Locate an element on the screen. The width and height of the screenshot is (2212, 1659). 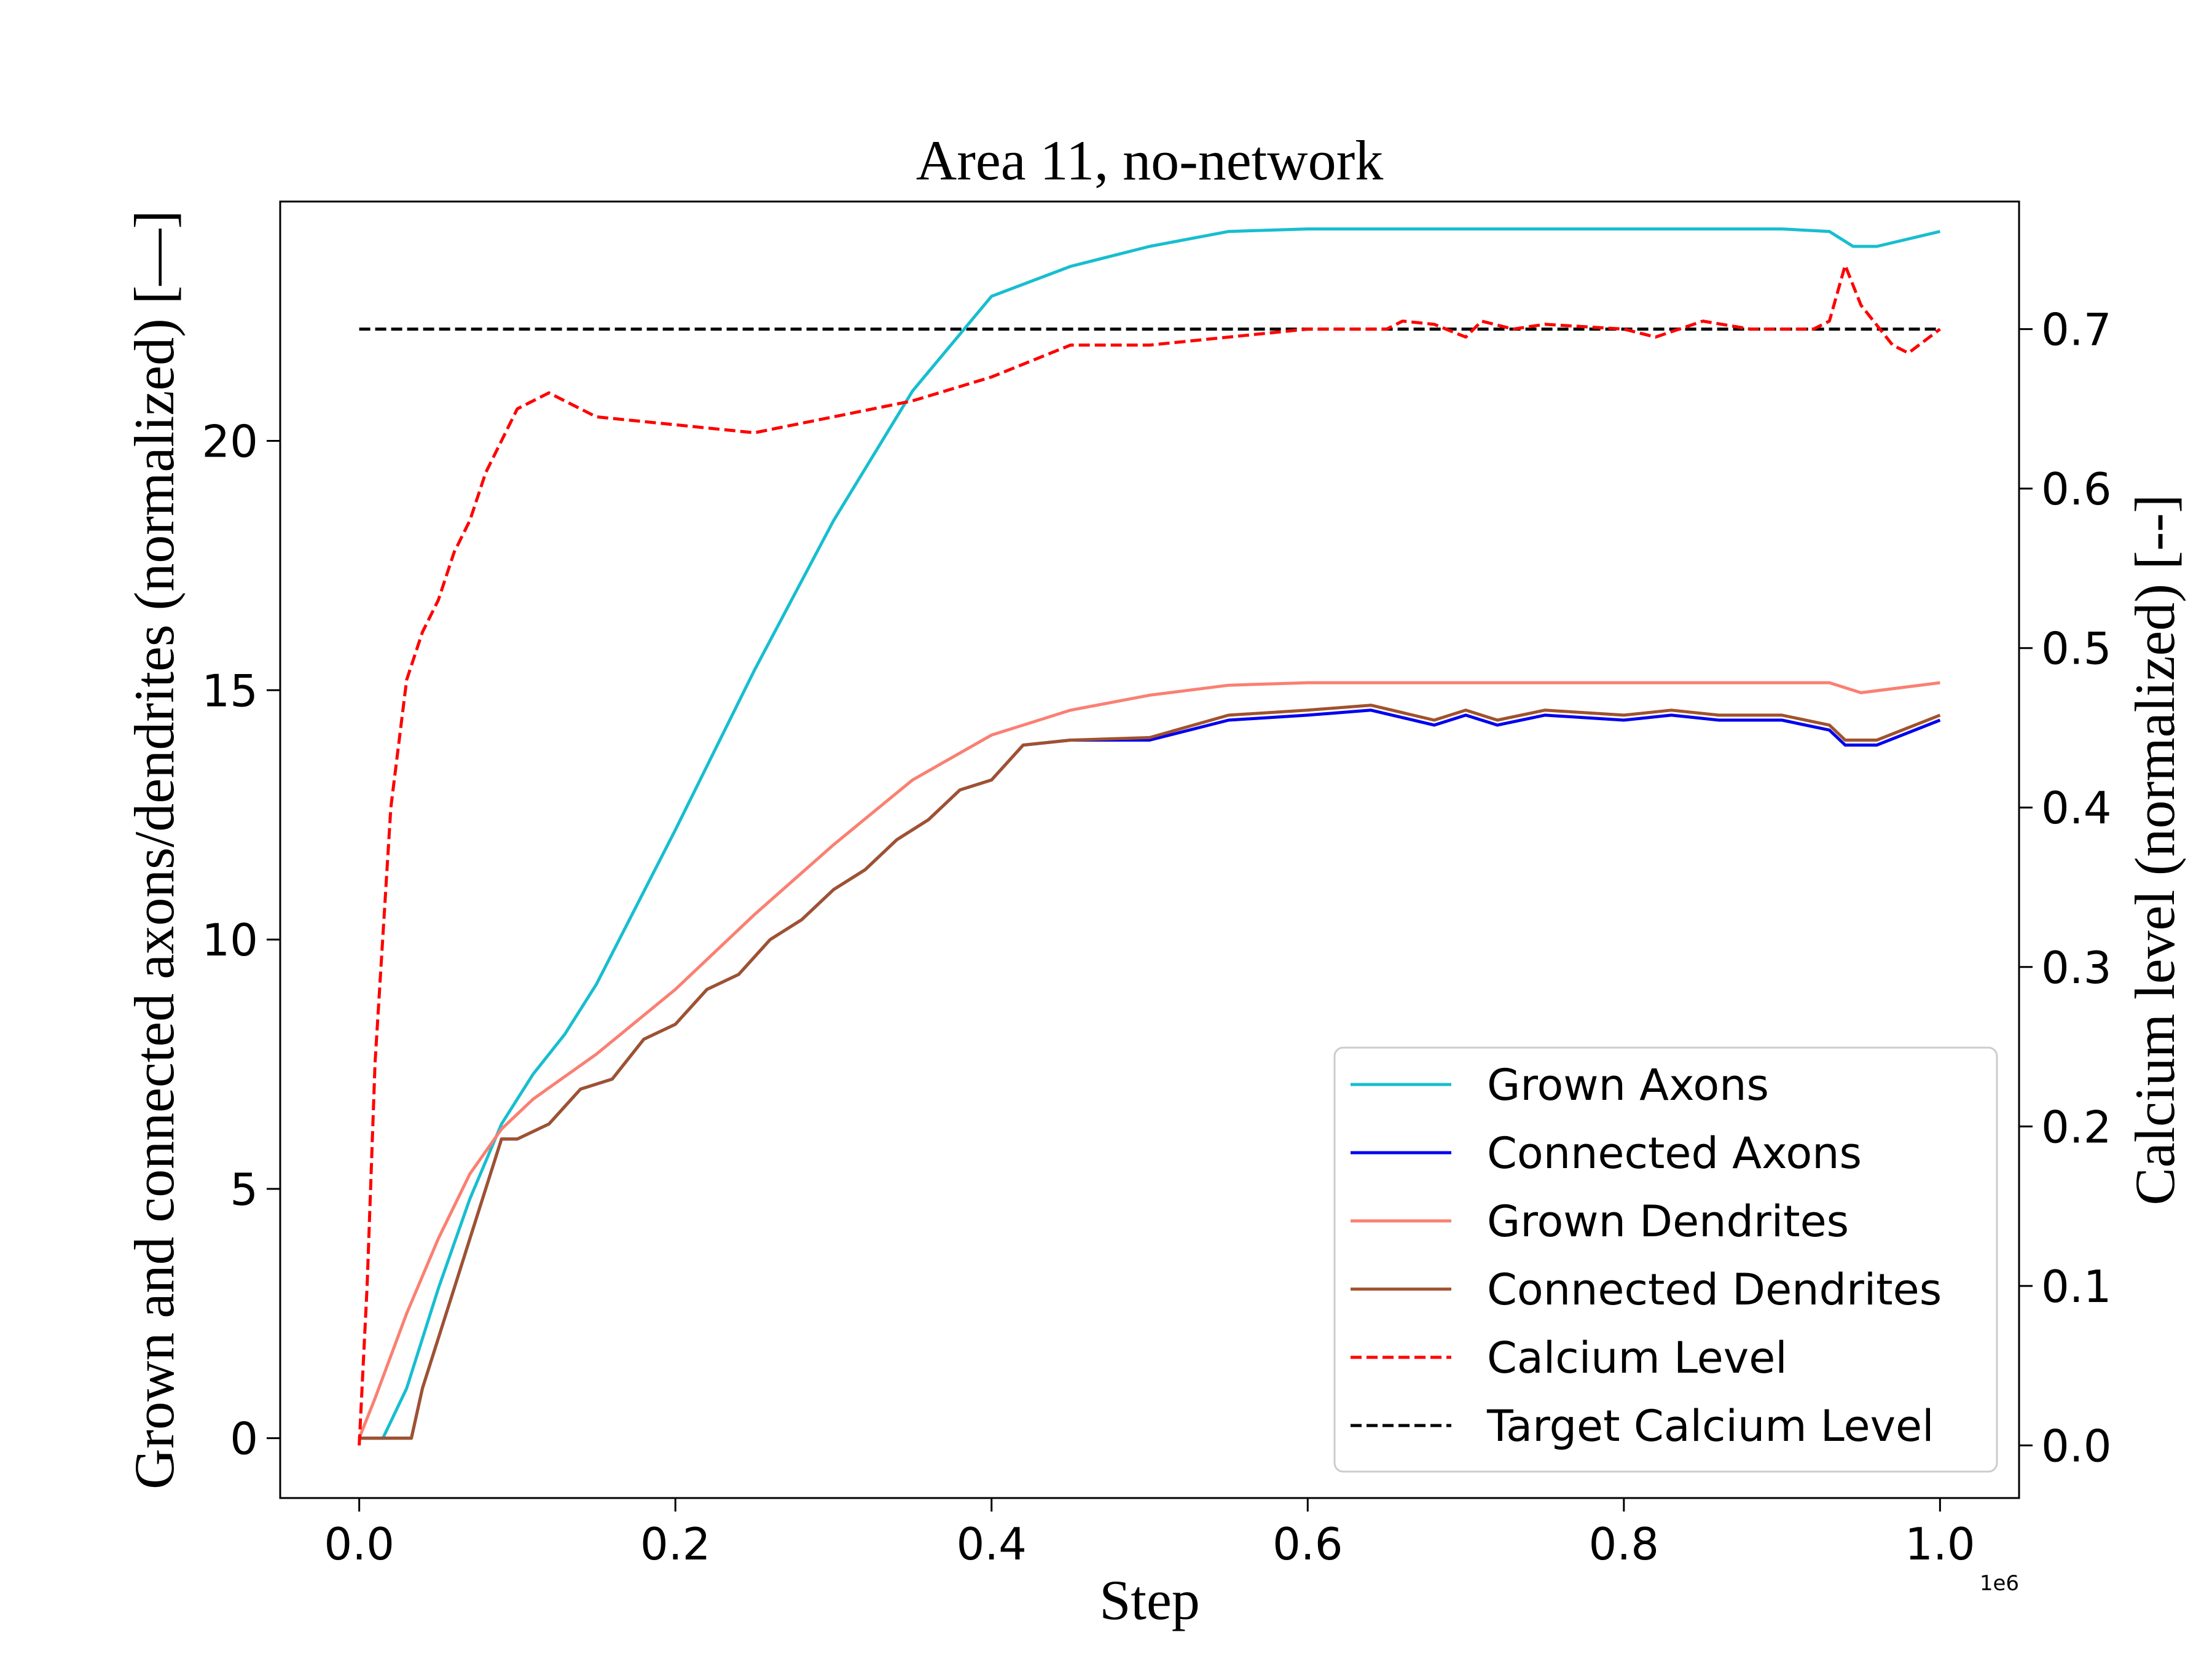
y2-tick-label: 0.0 is located at coordinates (2076, 1446).